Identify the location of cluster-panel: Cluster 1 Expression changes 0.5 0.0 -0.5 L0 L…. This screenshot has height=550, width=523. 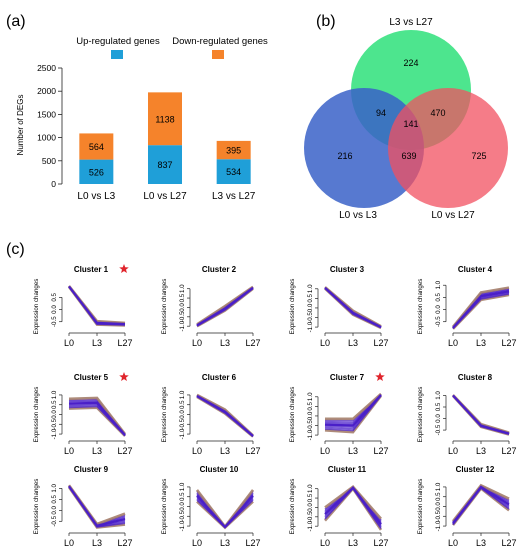
(83, 306).